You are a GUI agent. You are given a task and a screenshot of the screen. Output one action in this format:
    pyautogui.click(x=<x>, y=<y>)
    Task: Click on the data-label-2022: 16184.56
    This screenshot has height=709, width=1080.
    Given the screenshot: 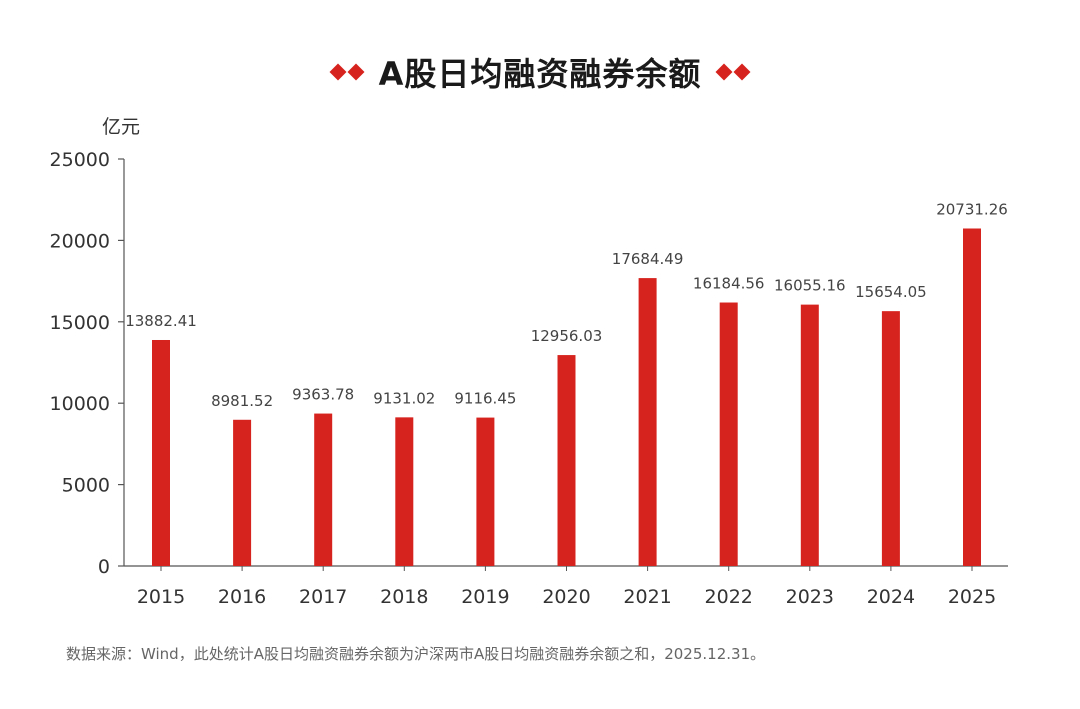 What is the action you would take?
    pyautogui.click(x=729, y=284)
    